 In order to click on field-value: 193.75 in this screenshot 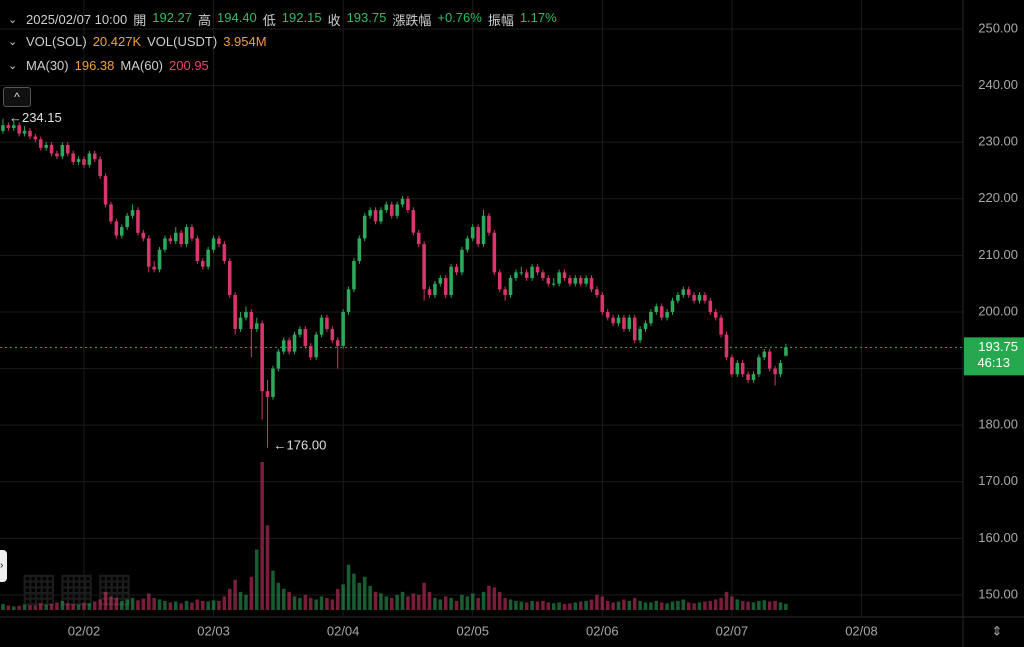, I will do `click(366, 17)`.